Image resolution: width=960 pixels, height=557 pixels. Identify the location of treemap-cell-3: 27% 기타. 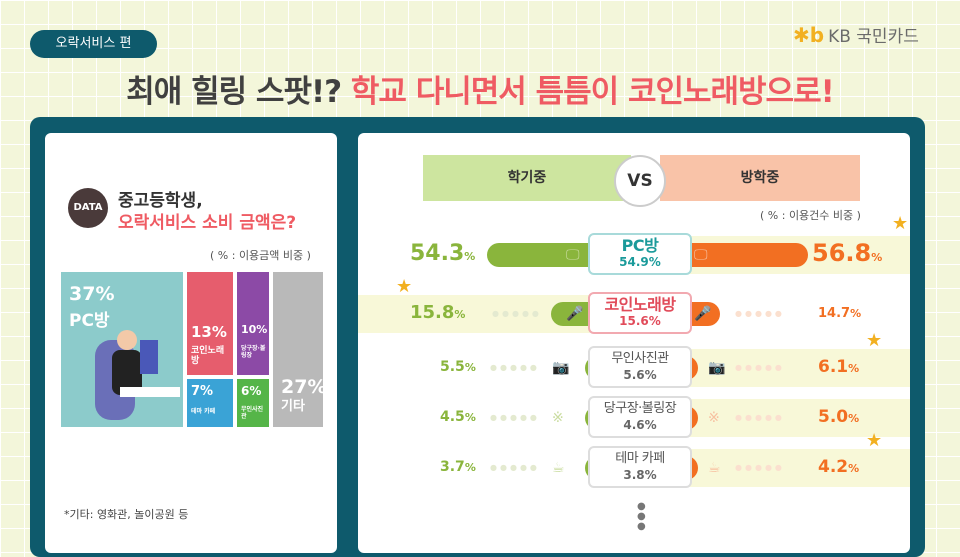
(298, 349).